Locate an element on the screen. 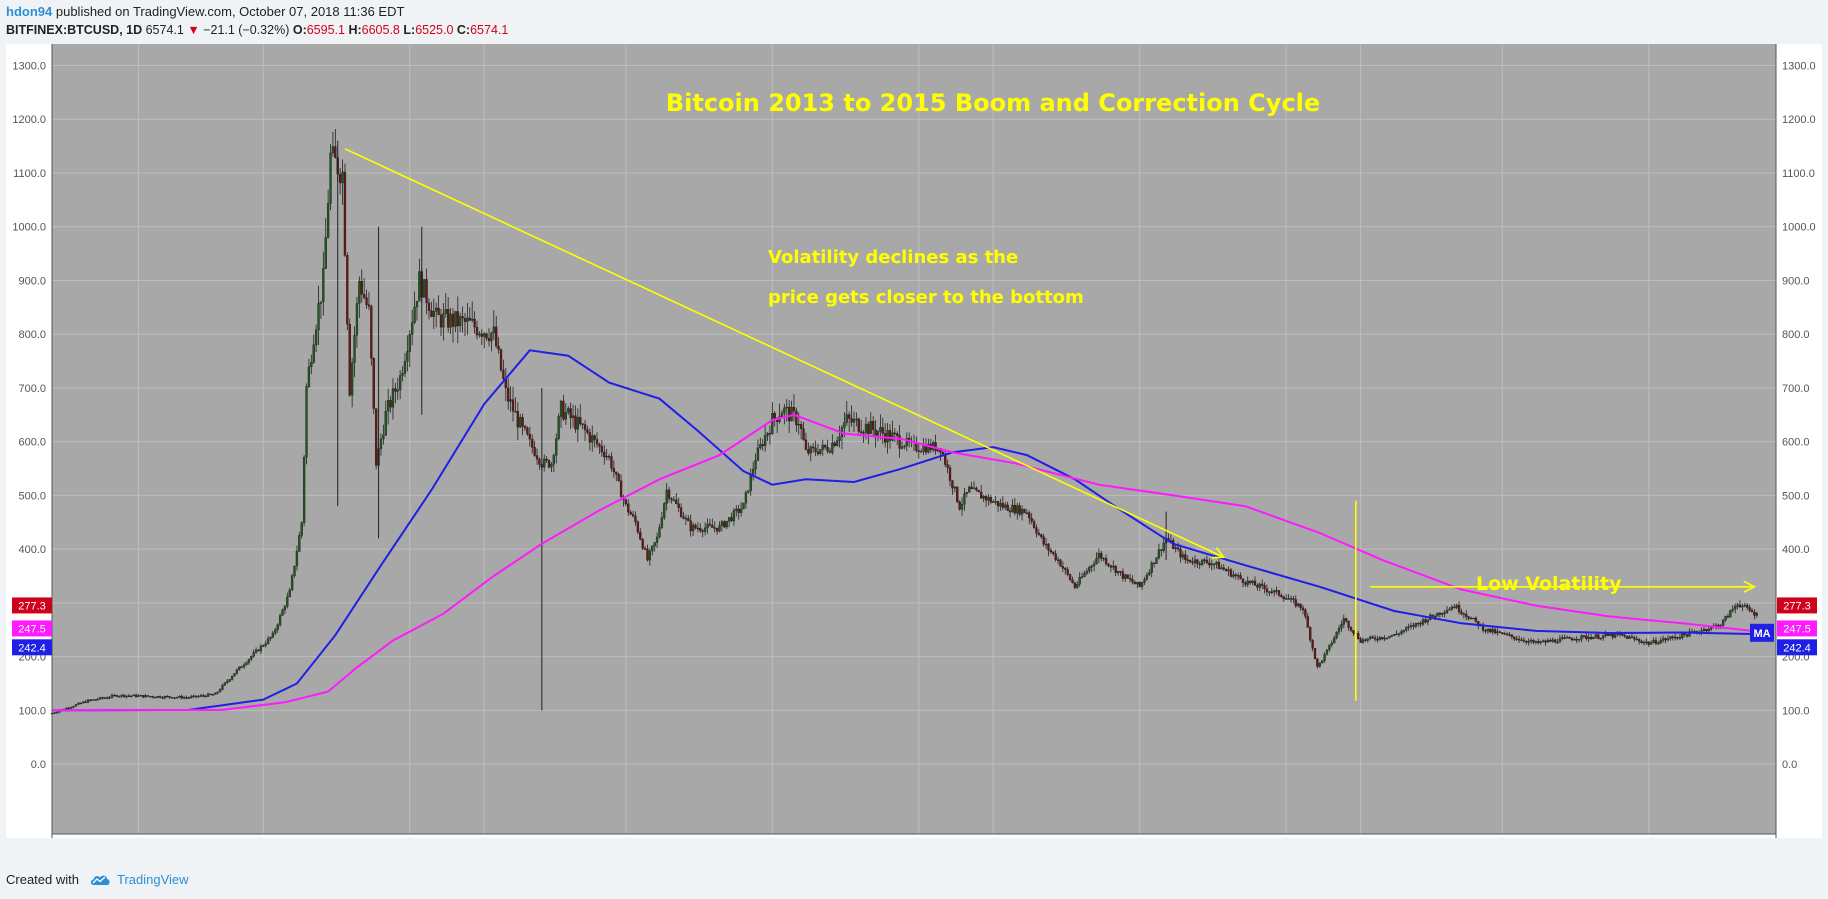 The image size is (1828, 899). y-tick-label-left: 600.0 is located at coordinates (32, 443).